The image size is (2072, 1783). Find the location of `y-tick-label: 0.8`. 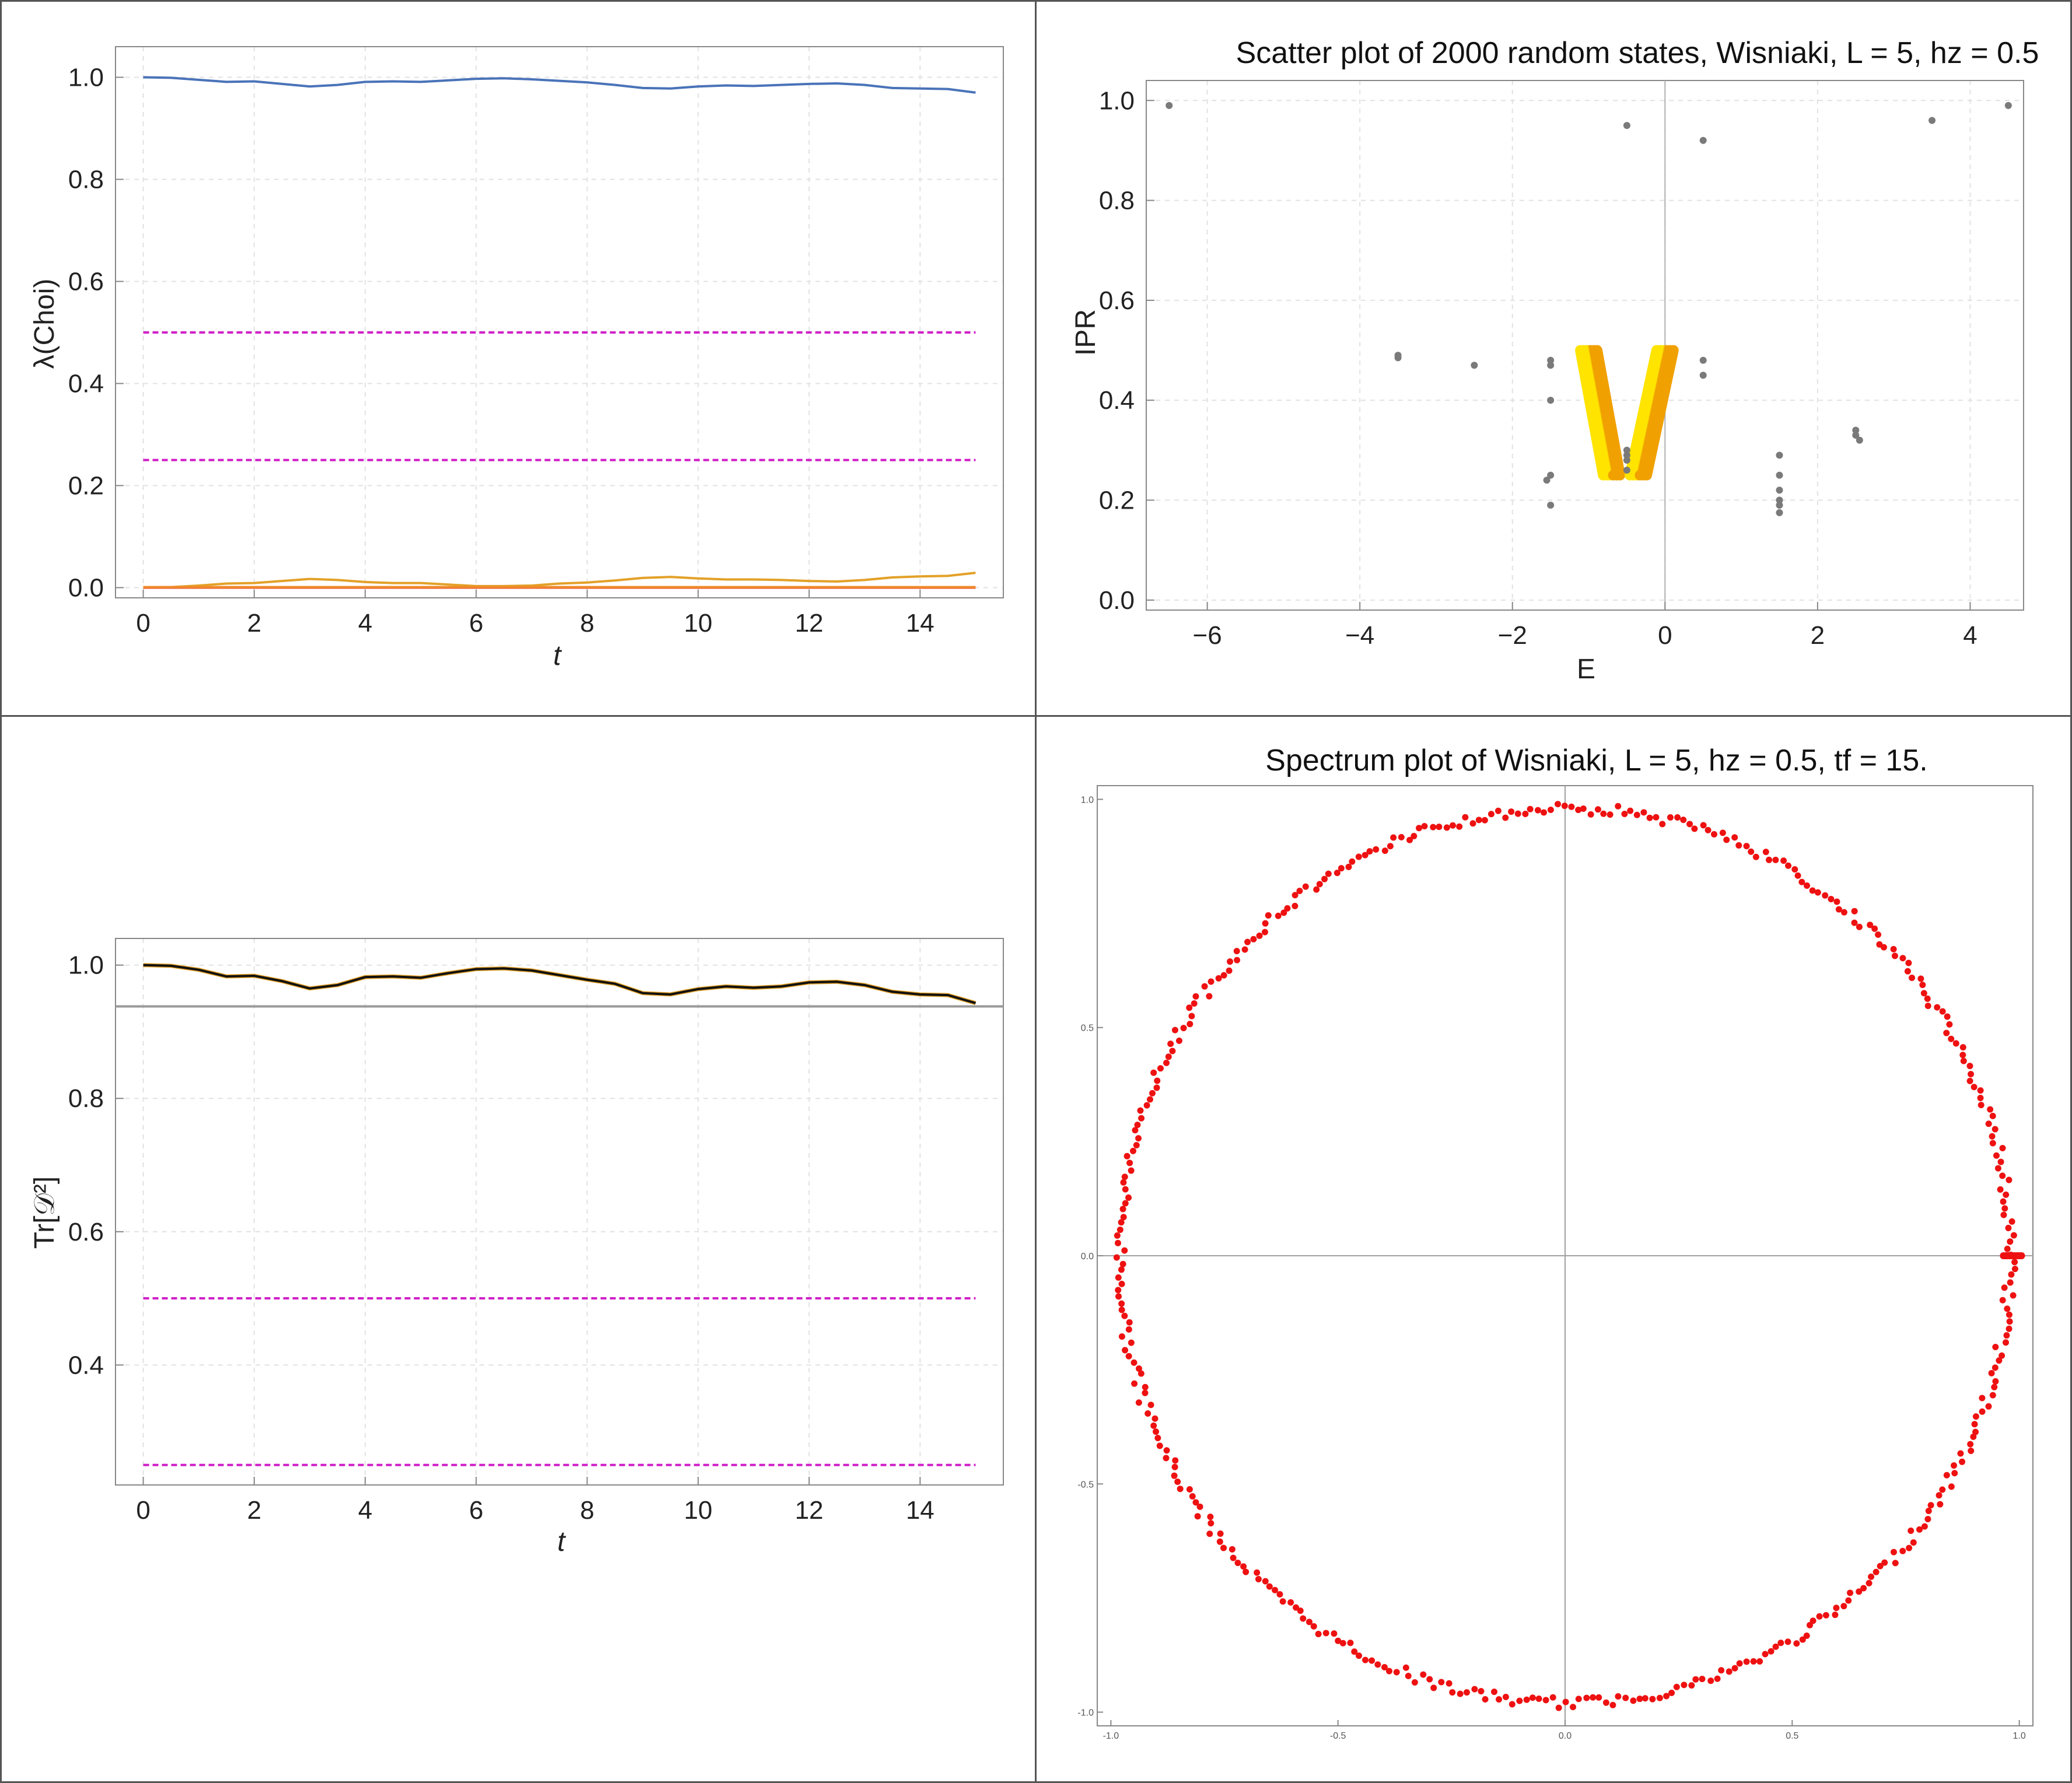

y-tick-label: 0.8 is located at coordinates (86, 1098).